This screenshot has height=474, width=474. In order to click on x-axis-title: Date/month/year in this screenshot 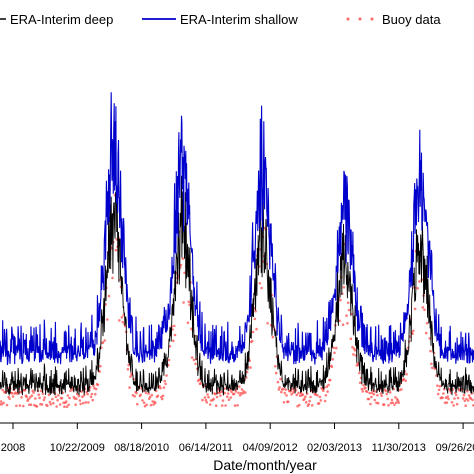, I will do `click(265, 465)`.